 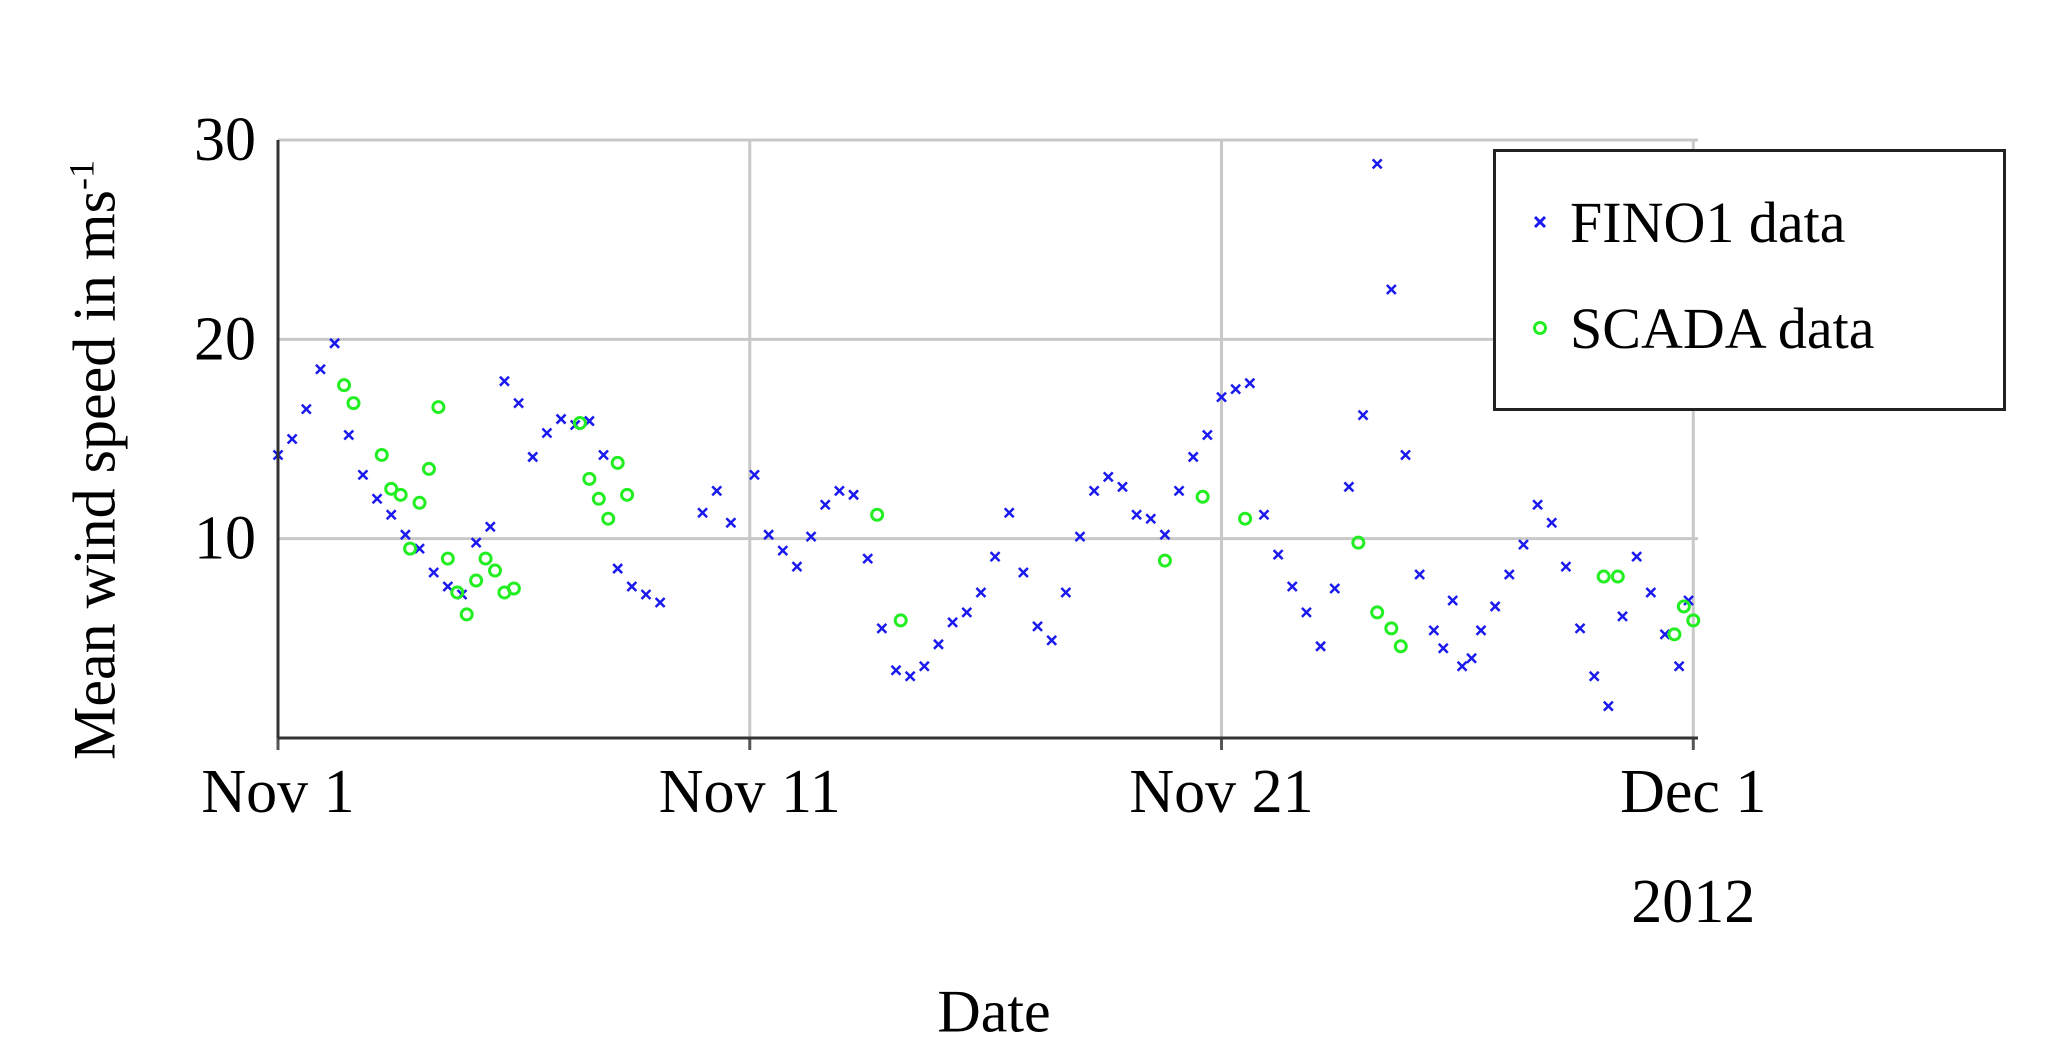 I want to click on y-tick-label: 20, so click(x=225, y=339).